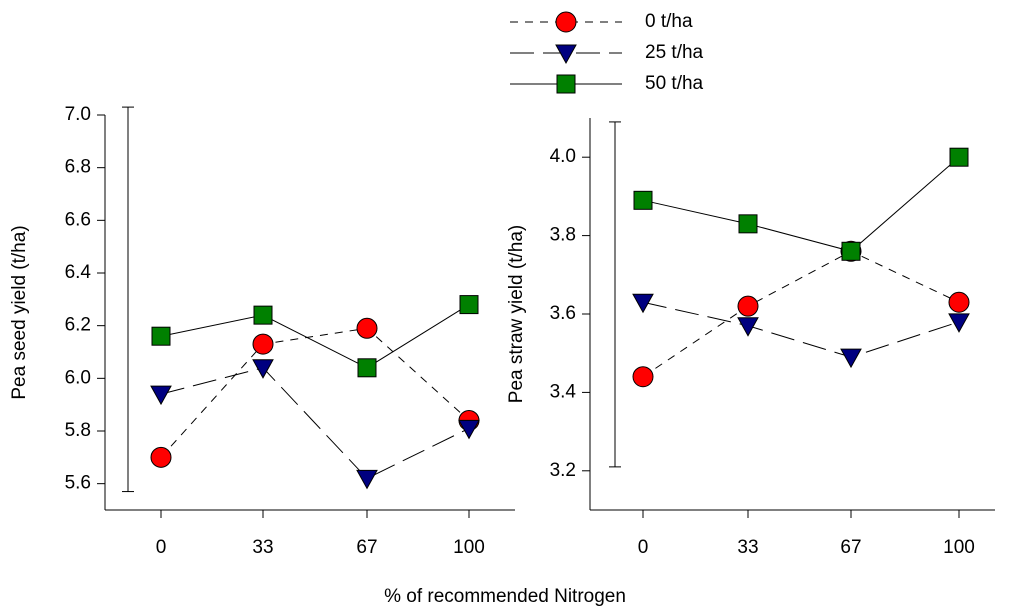 Image resolution: width=1011 pixels, height=610 pixels. I want to click on y-tick-label: 3.6, so click(563, 313).